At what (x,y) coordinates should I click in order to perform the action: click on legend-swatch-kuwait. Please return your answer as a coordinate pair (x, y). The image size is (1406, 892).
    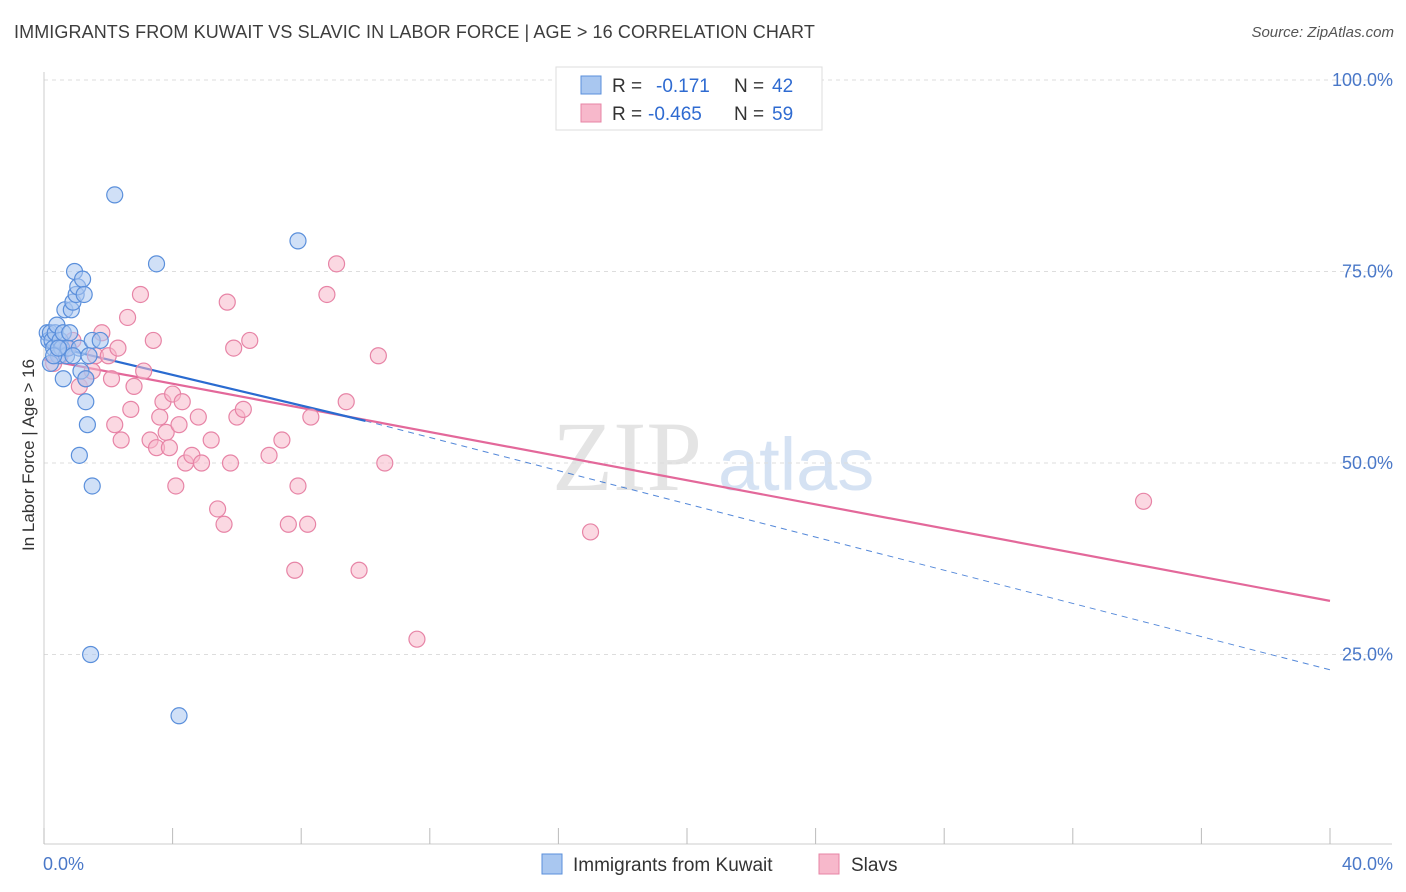
    Looking at the image, I should click on (591, 85).